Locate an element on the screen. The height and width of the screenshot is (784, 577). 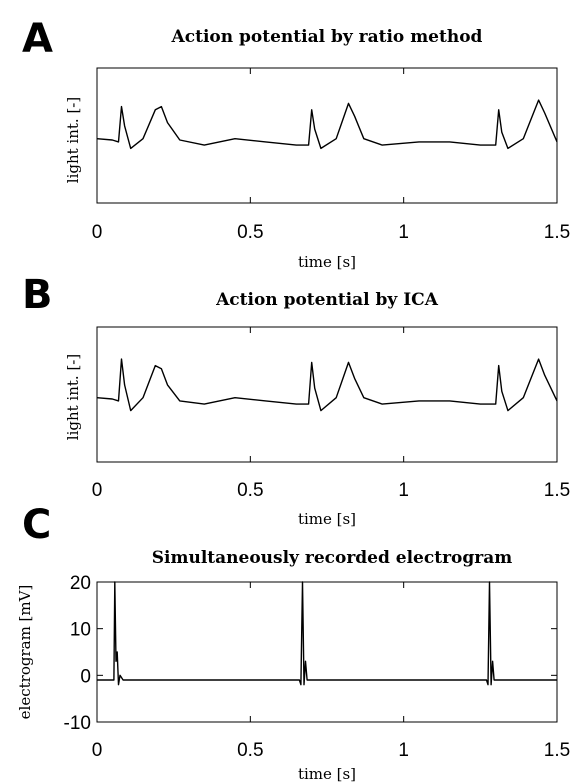
panel-b-trace-group is located at coordinates (327, 385).